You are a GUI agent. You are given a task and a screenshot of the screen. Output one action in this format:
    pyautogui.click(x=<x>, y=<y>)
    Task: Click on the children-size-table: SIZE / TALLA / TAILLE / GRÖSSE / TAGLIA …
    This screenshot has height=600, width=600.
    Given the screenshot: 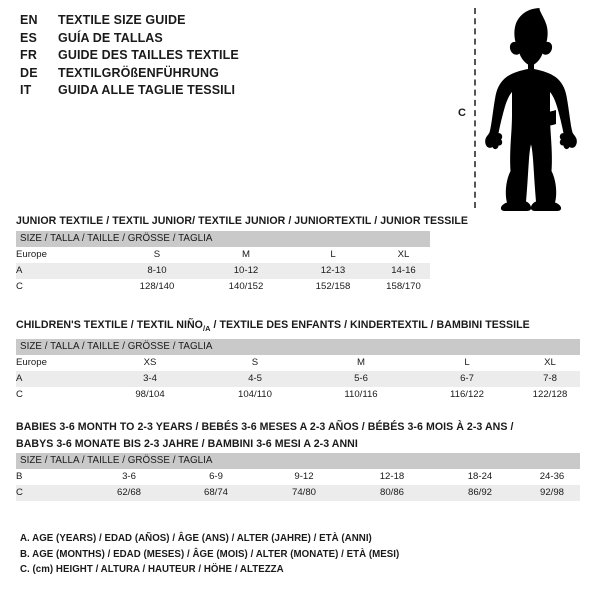 What is the action you would take?
    pyautogui.click(x=298, y=370)
    